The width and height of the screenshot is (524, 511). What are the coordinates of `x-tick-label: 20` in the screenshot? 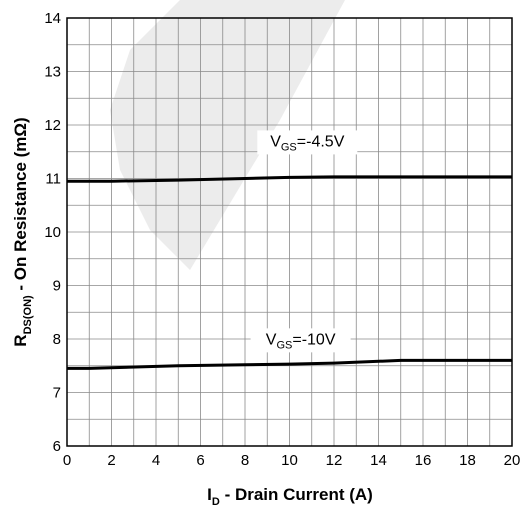 It's located at (512, 460).